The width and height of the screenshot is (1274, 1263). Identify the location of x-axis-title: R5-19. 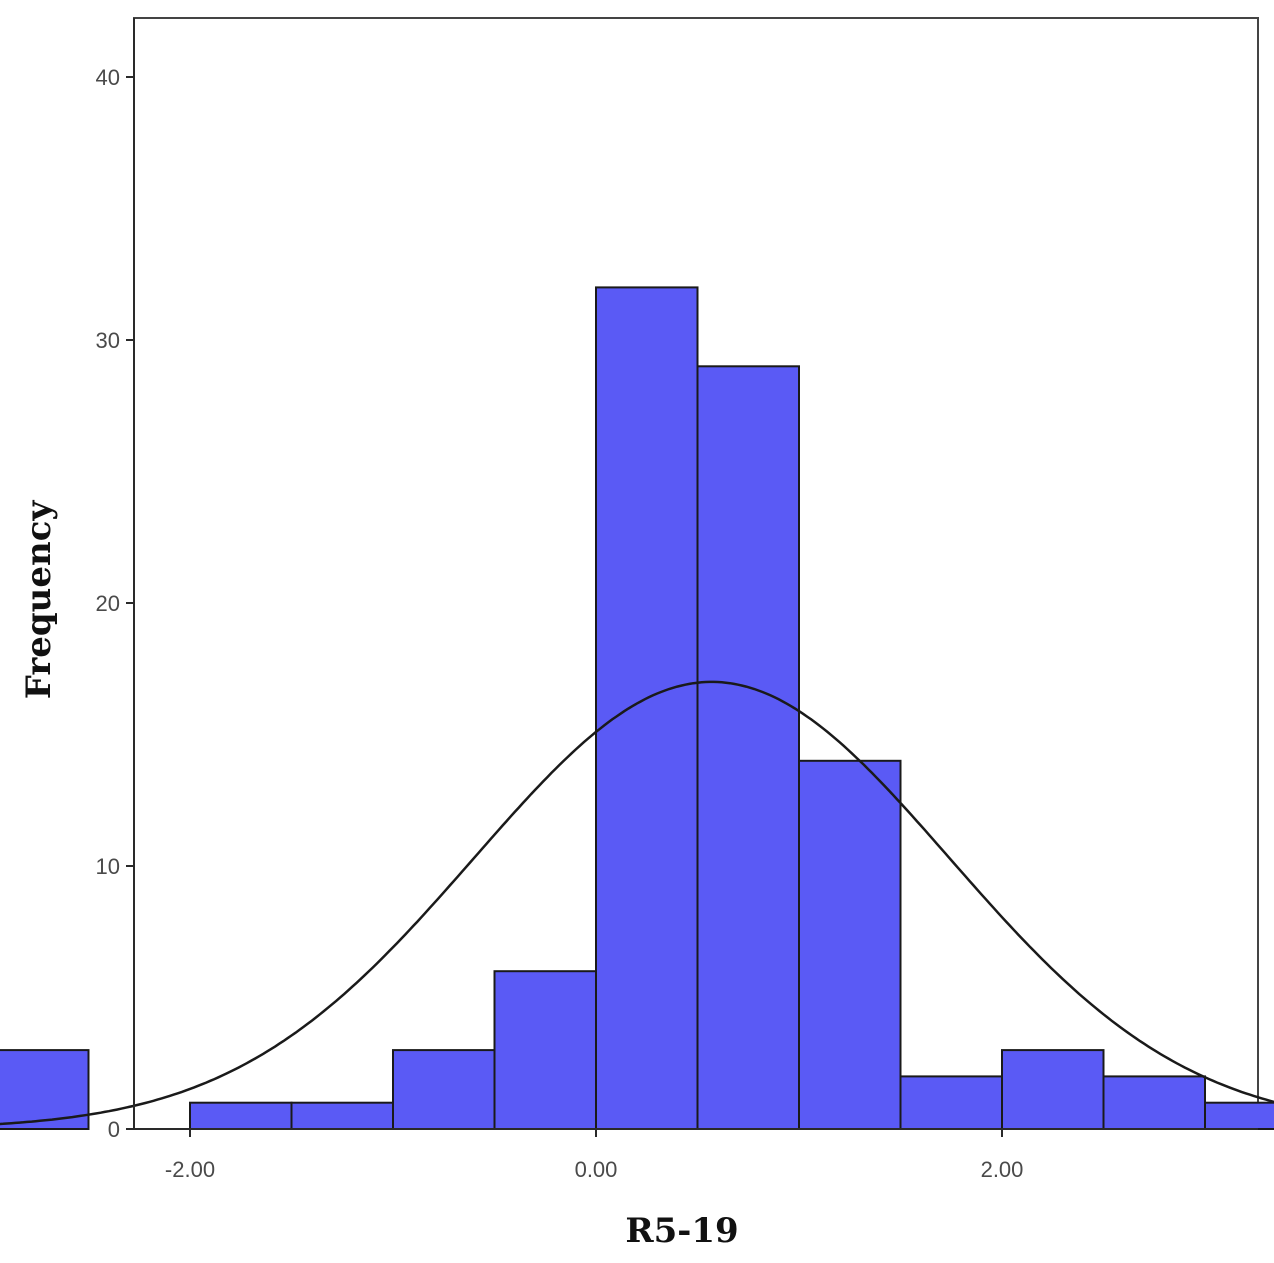
(681, 1231).